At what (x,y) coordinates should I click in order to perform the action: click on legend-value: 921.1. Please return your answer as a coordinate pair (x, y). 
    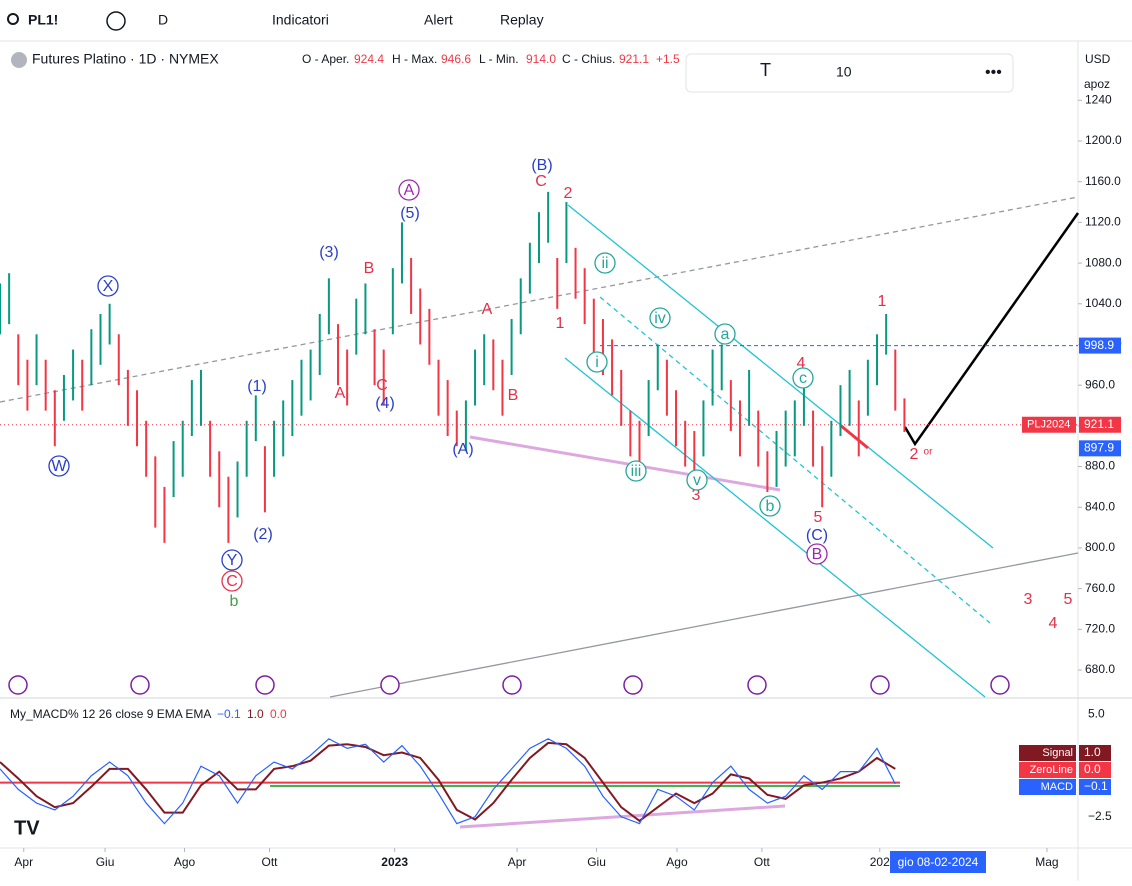
    Looking at the image, I should click on (634, 59).